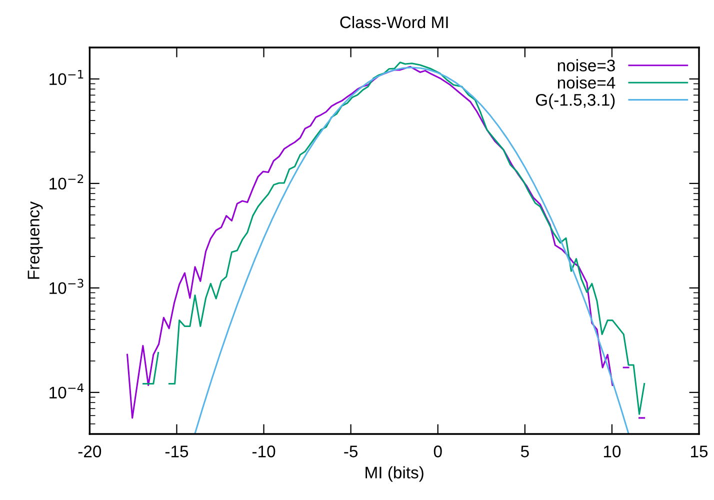  Describe the element at coordinates (524, 452) in the screenshot. I see `x-tick-label: 5` at that location.